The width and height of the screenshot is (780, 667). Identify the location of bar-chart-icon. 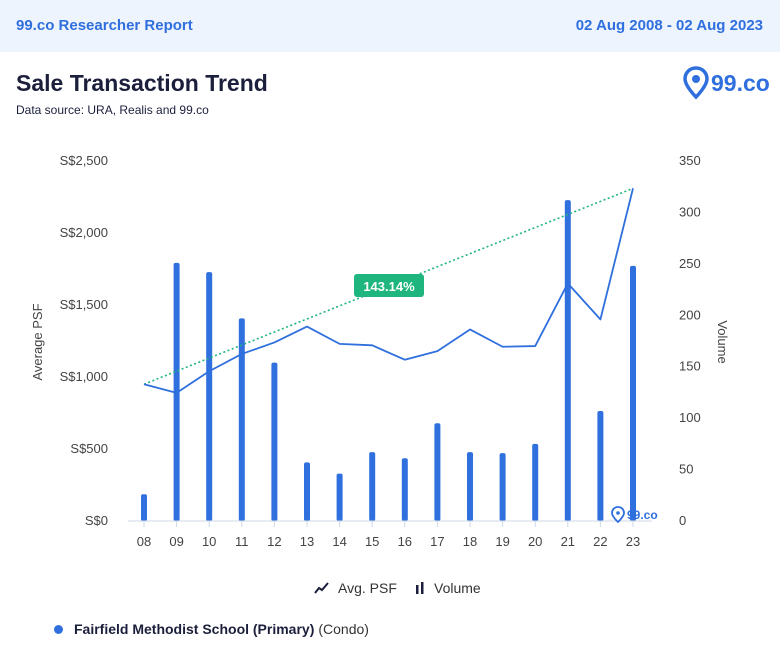
(420, 588).